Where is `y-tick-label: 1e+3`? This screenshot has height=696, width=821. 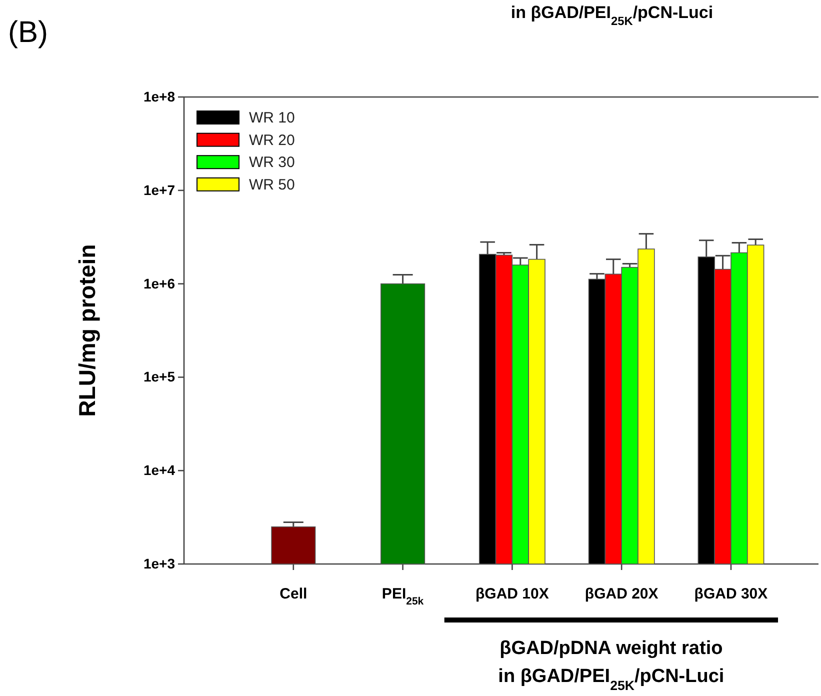
y-tick-label: 1e+3 is located at coordinates (159, 563).